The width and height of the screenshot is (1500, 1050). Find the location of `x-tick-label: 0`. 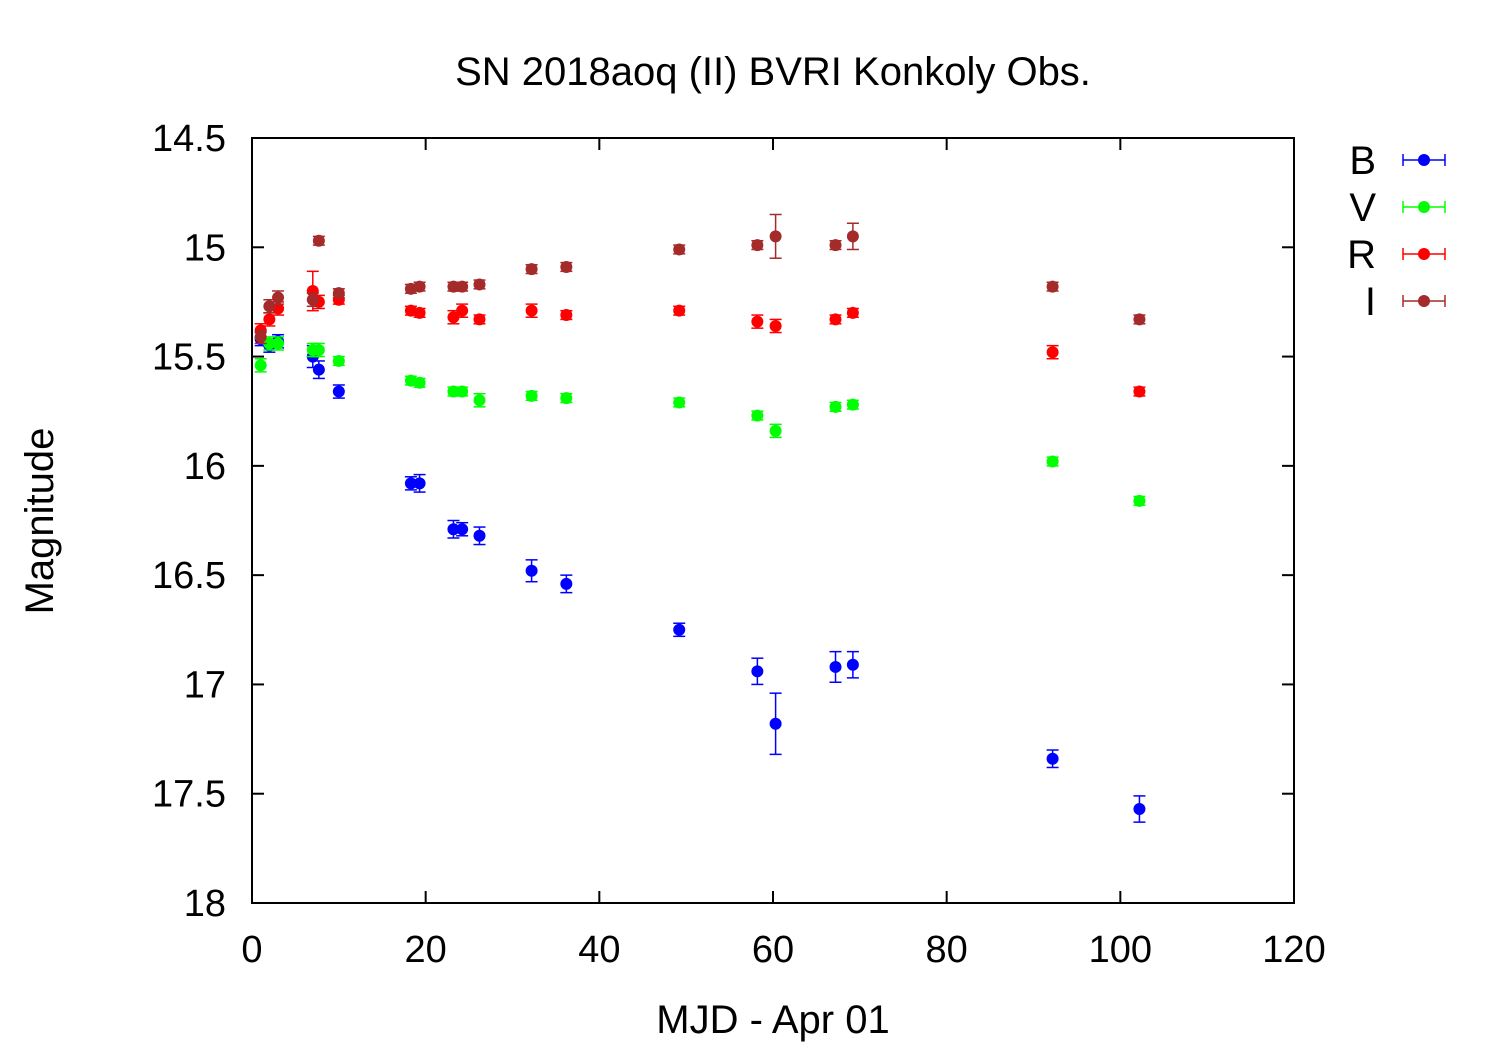

x-tick-label: 0 is located at coordinates (251, 950).